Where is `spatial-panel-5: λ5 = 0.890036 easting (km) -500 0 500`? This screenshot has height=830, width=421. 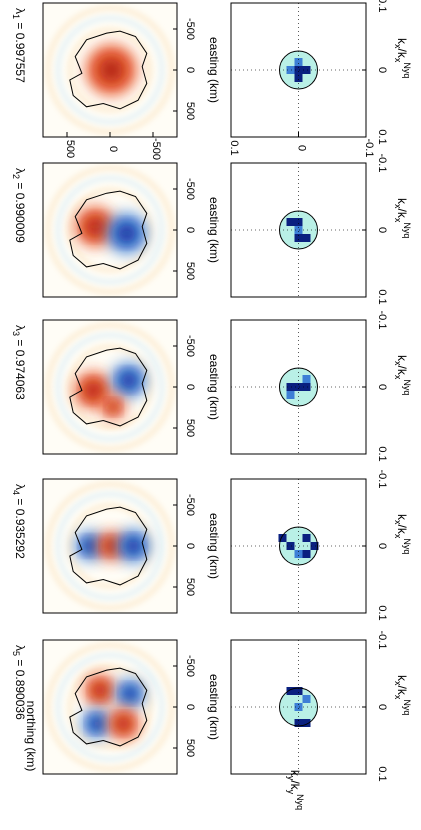
spatial-panel-5: λ5 = 0.890036 easting (km) -500 0 500 is located at coordinates (116, 707).